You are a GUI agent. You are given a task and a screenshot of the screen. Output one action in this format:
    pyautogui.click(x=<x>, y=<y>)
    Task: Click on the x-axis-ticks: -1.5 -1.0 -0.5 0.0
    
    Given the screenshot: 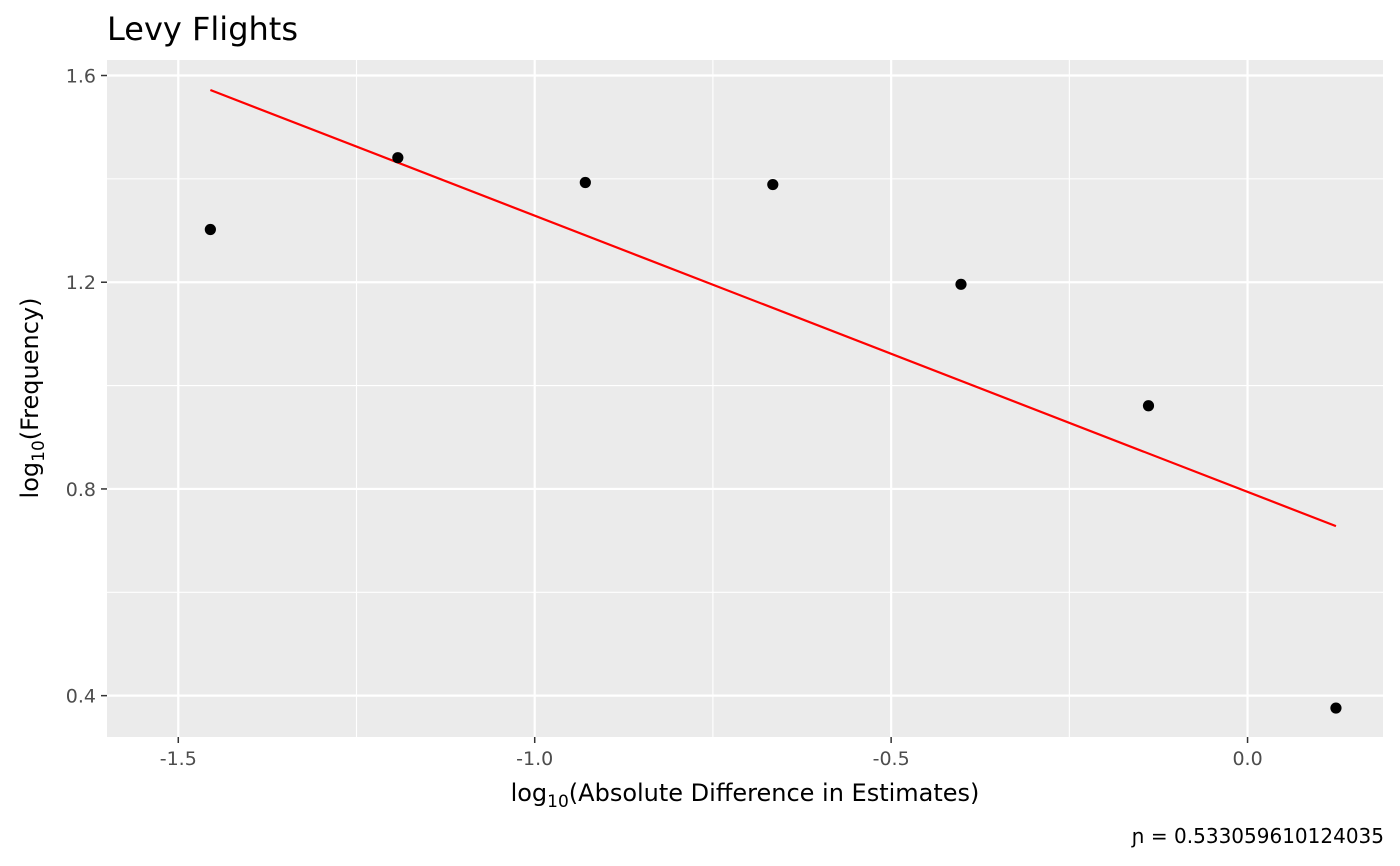 What is the action you would take?
    pyautogui.click(x=711, y=753)
    